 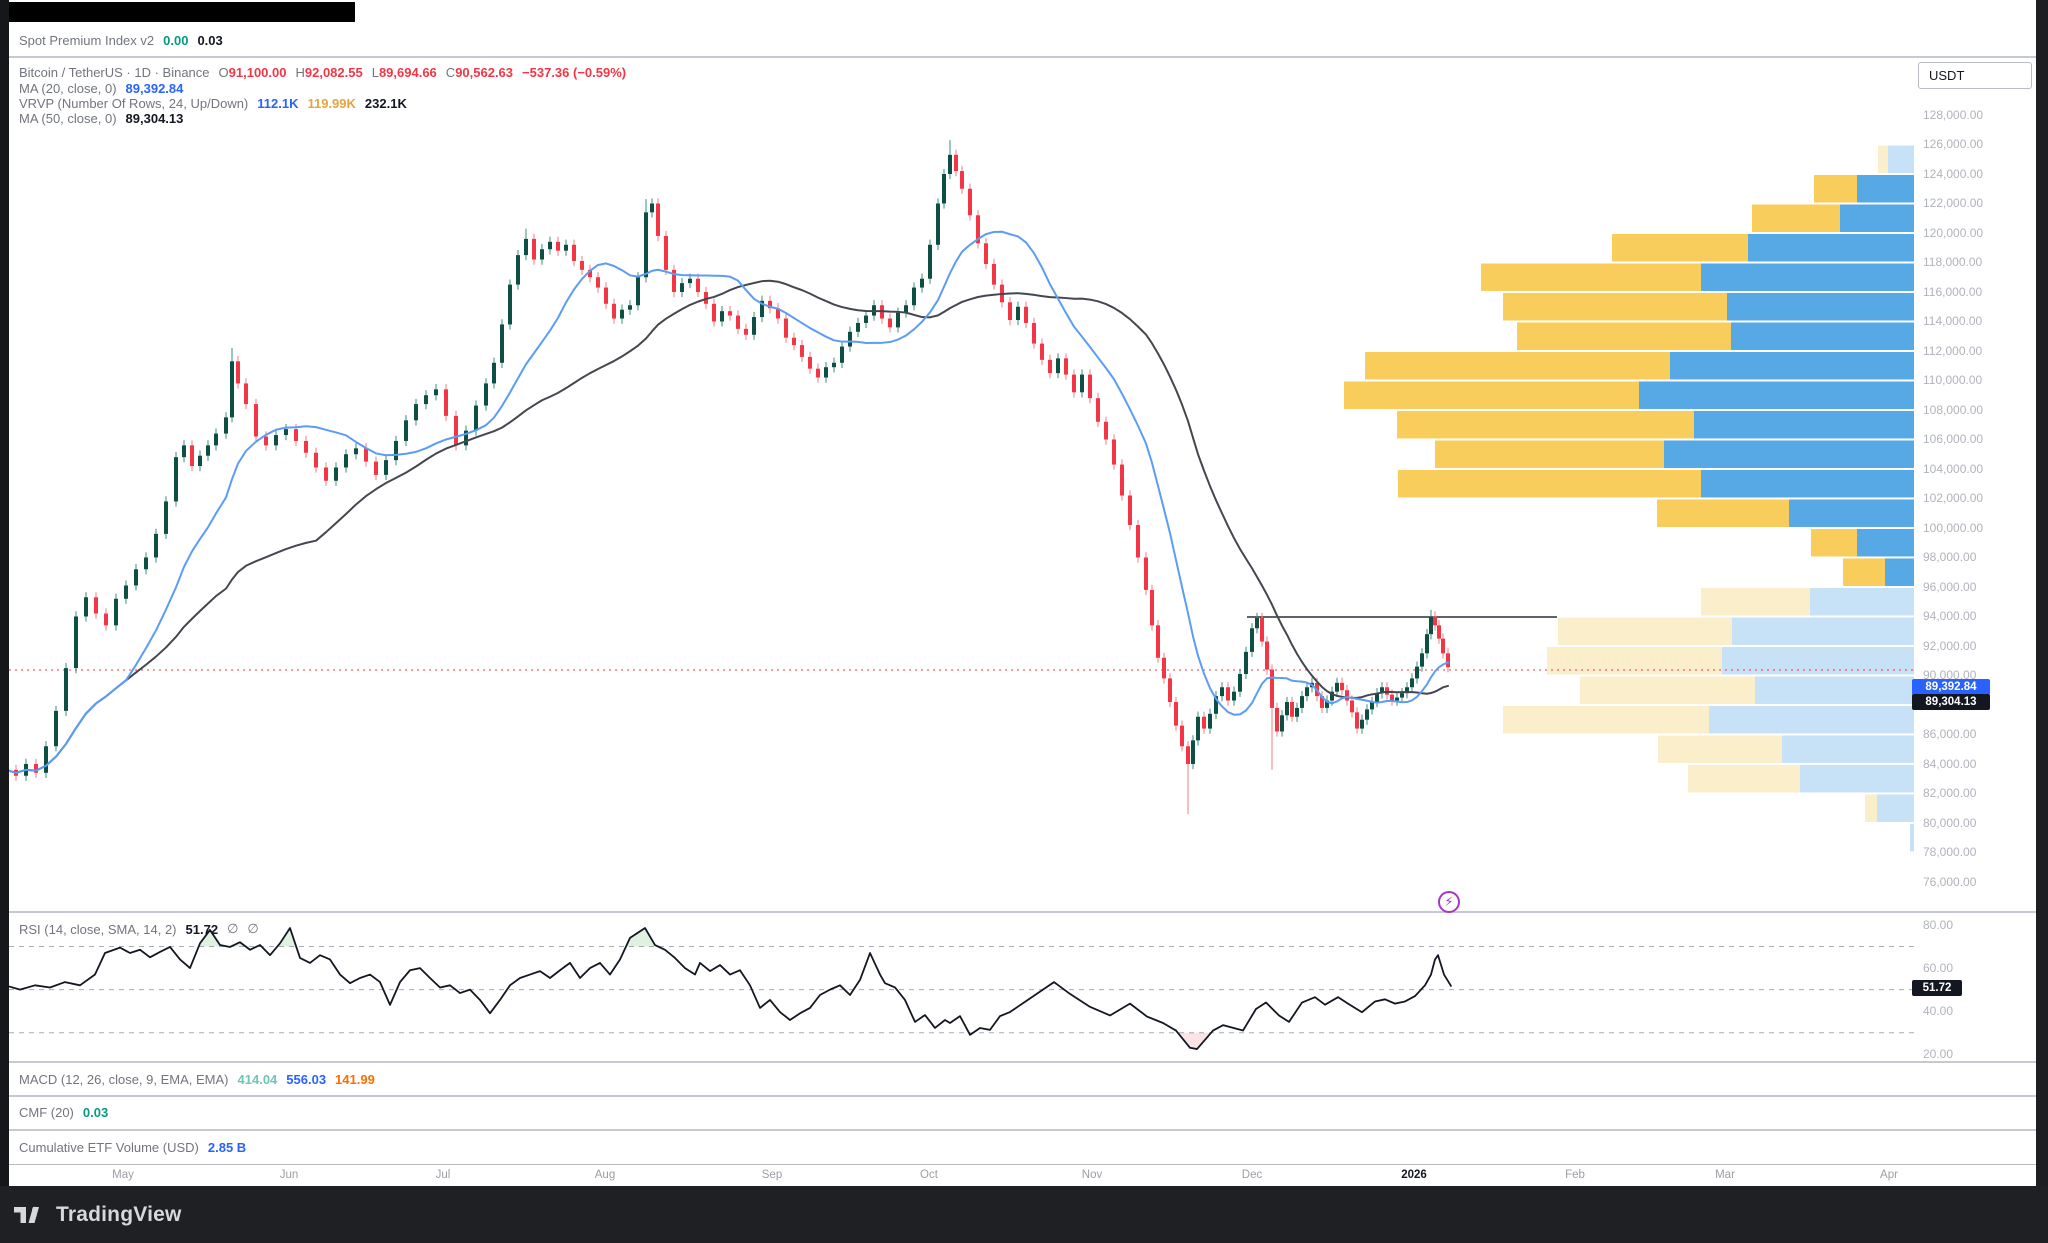 I want to click on right-scrollbar, so click(x=2042, y=621).